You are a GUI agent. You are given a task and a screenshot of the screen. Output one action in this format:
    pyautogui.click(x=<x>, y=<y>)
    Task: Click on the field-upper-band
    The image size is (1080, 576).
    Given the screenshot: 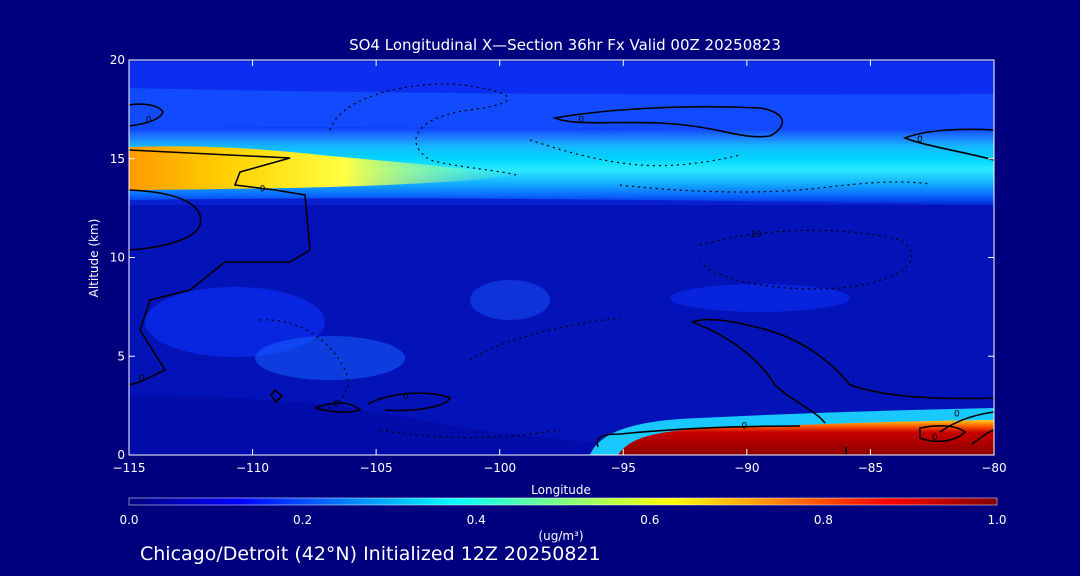 What is the action you would take?
    pyautogui.click(x=561, y=110)
    